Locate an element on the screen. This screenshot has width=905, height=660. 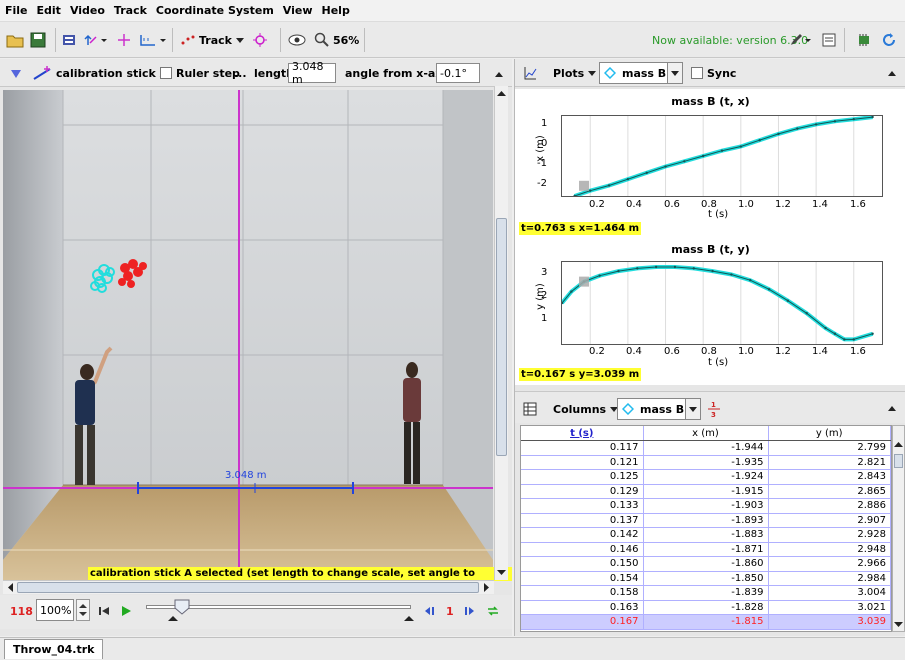
menu-file: File is located at coordinates (16, 10).